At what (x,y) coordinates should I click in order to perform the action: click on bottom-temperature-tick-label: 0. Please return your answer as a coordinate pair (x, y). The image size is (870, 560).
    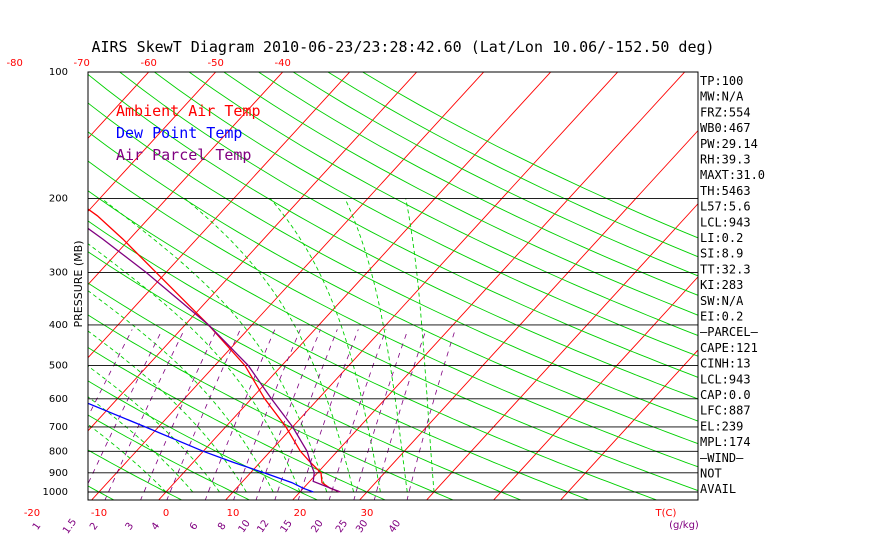
    Looking at the image, I should click on (166, 513).